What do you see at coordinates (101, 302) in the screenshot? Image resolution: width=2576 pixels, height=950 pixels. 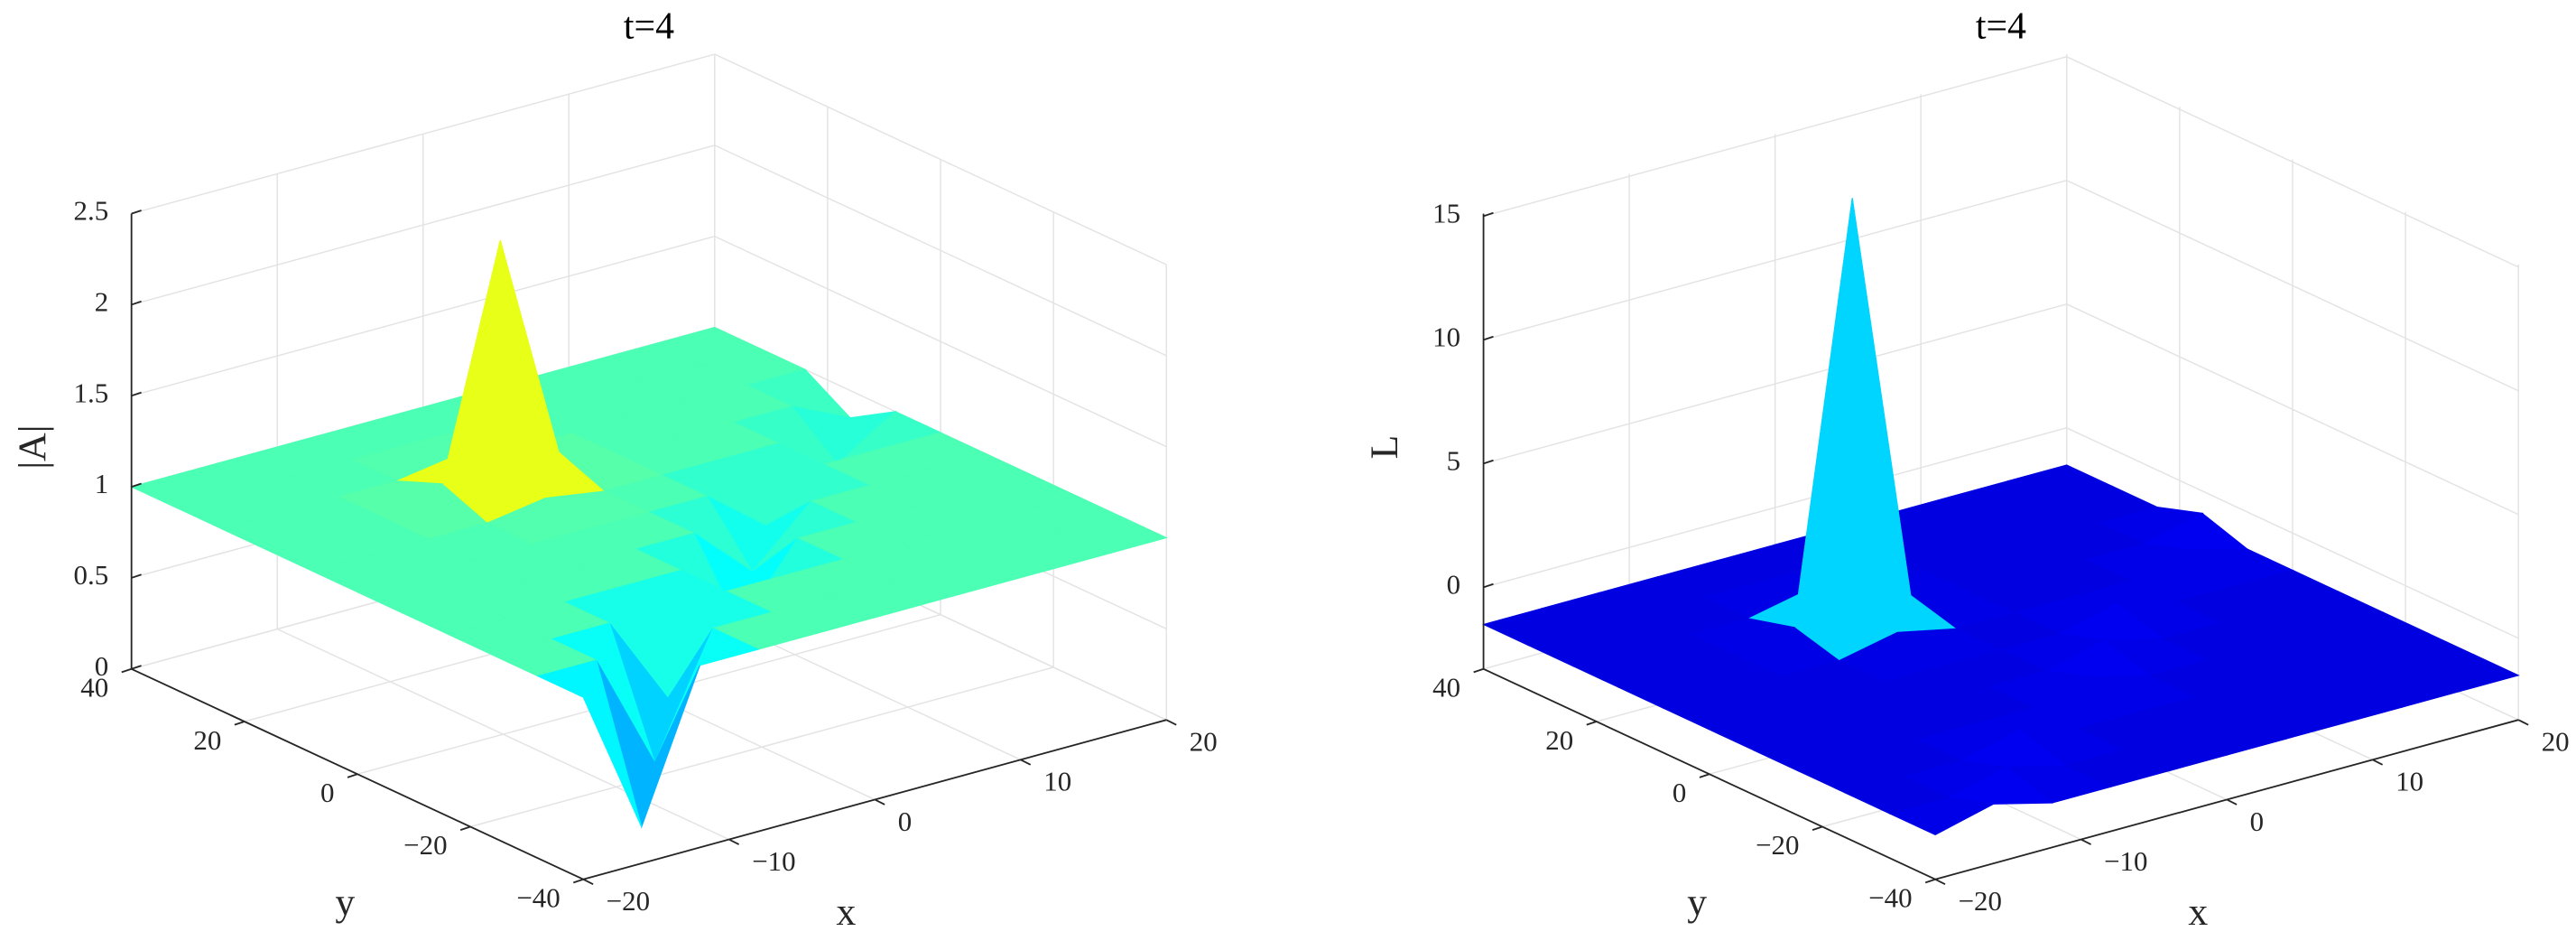 I see `z-tick-label: 2` at bounding box center [101, 302].